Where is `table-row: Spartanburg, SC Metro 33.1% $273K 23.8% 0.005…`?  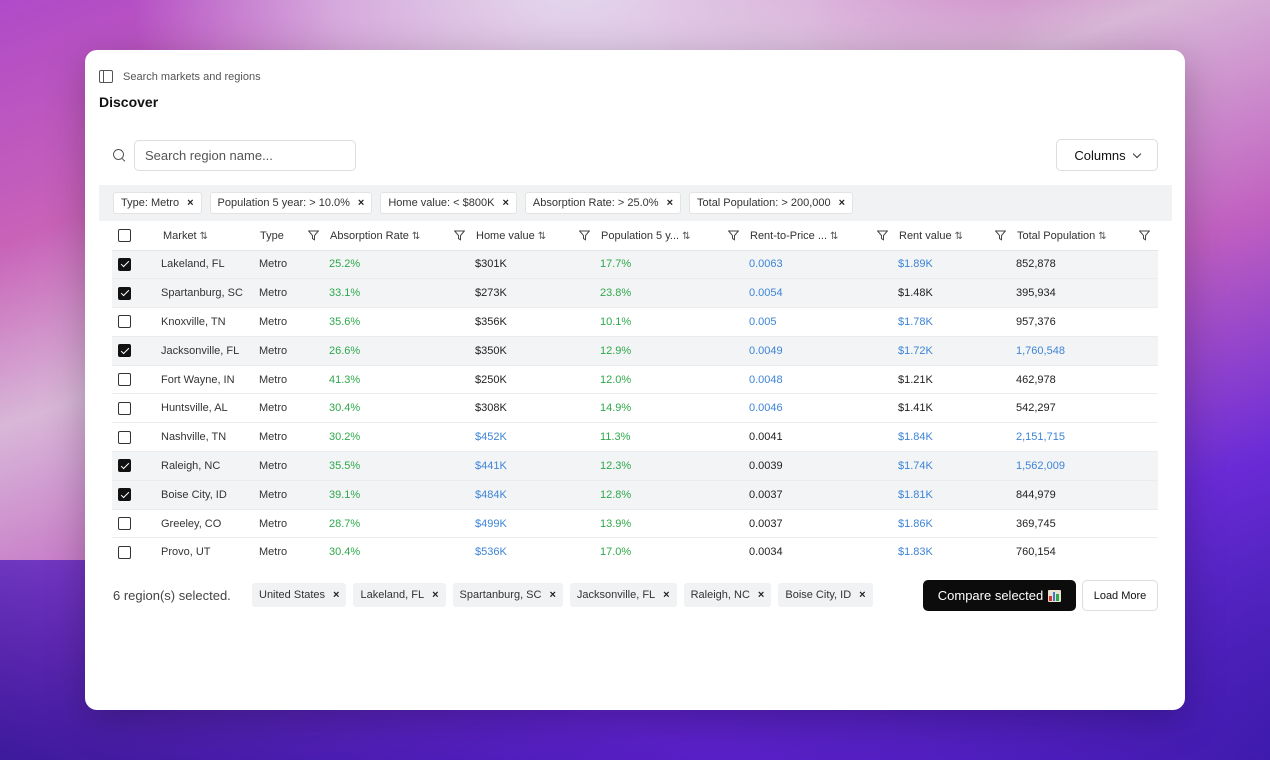
table-row: Spartanburg, SC Metro 33.1% $273K 23.8% 0.005… is located at coordinates (635, 293).